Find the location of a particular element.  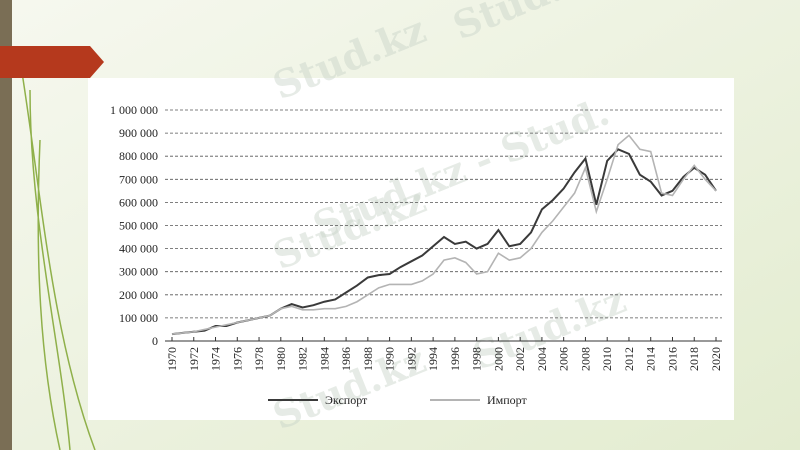

y-tick-label: 0 is located at coordinates (155, 341).